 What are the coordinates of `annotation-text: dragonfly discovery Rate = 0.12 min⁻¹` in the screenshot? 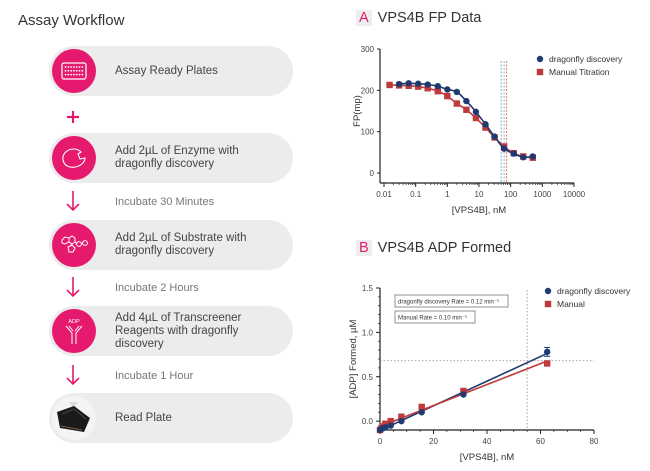 It's located at (448, 303).